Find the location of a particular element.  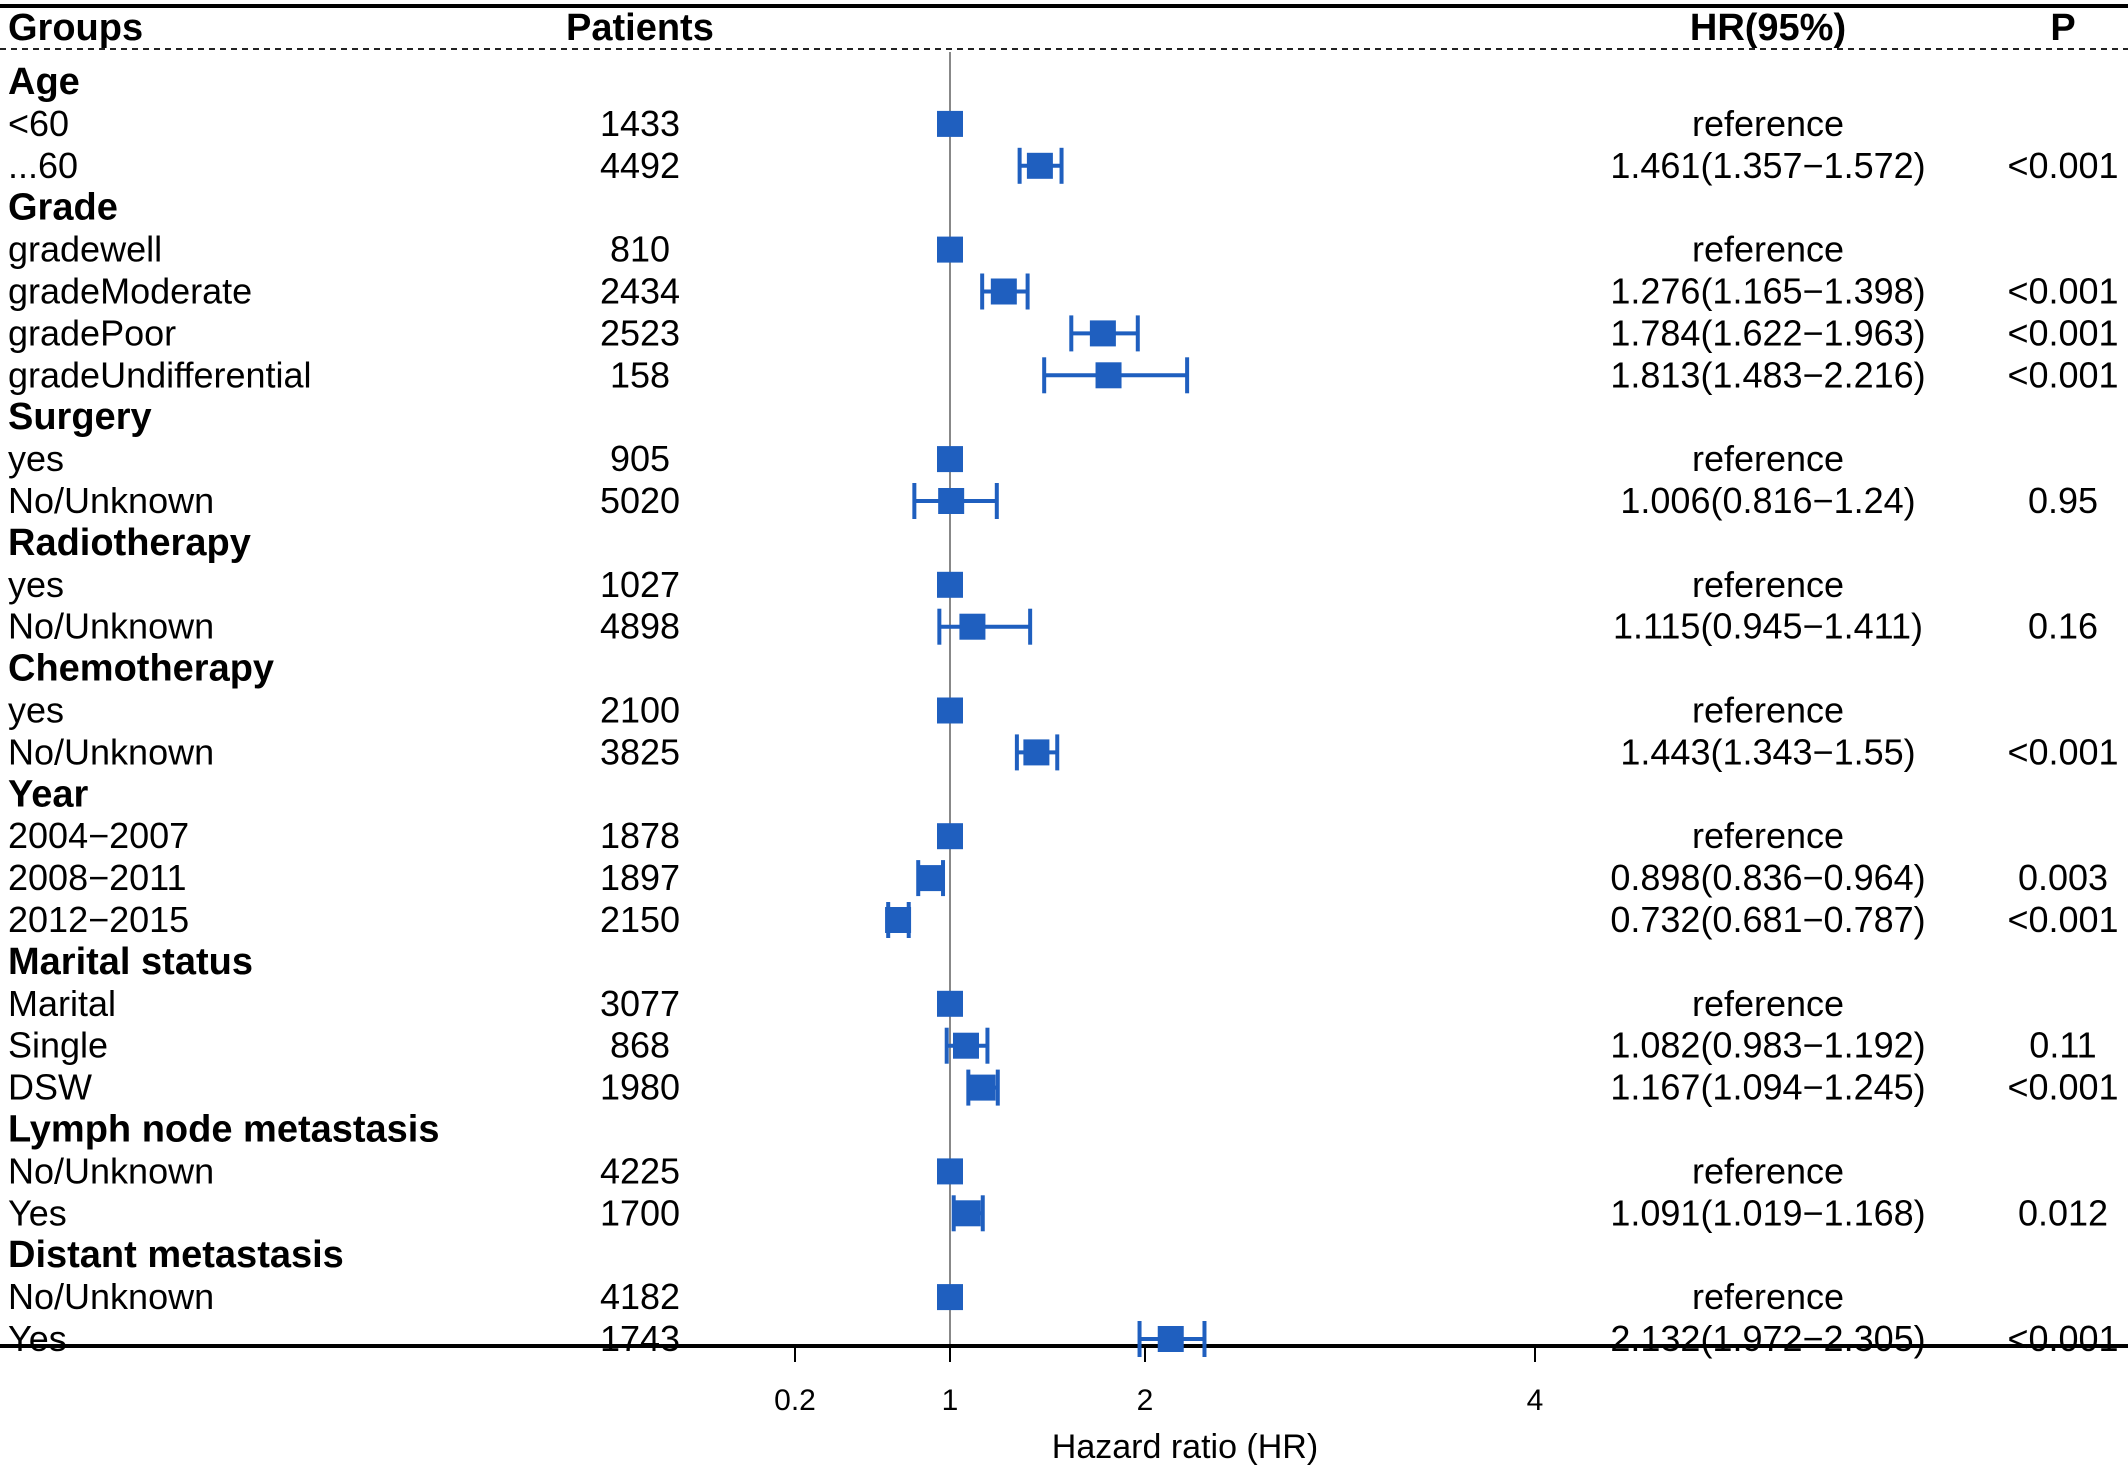

header-patients: Patients is located at coordinates (640, 28).